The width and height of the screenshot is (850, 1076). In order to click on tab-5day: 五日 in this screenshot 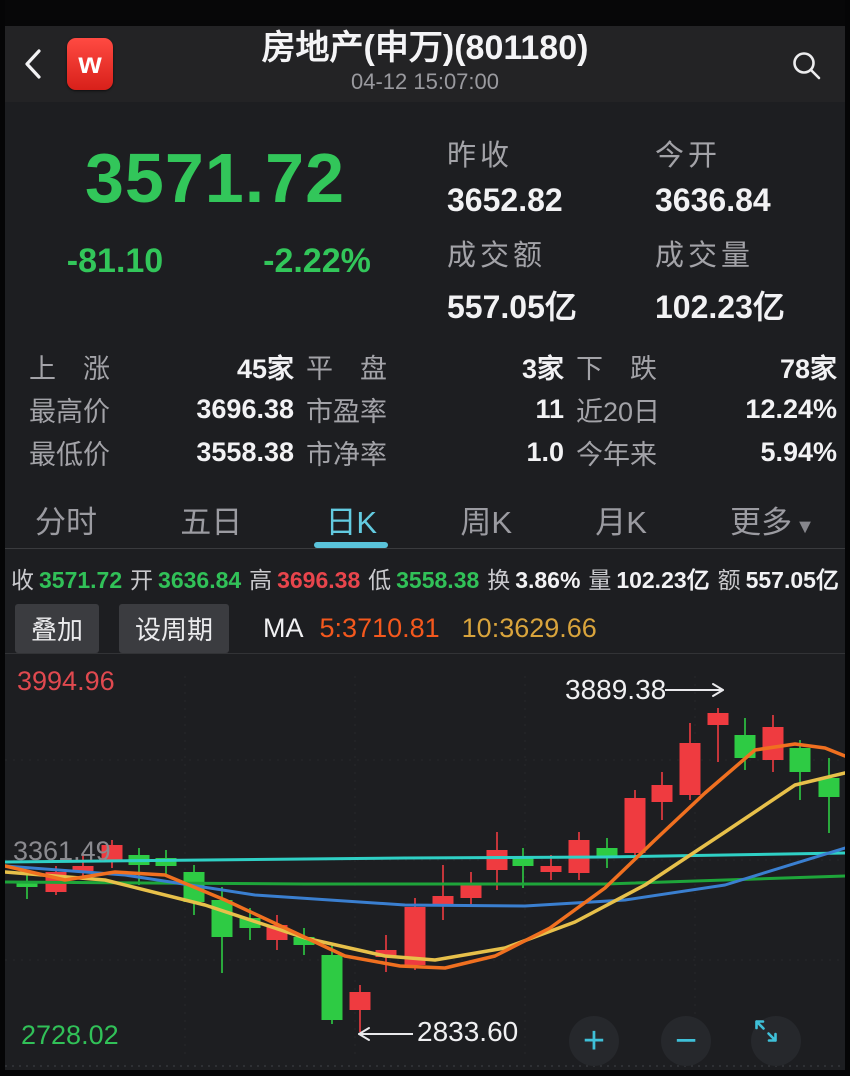, I will do `click(211, 517)`.